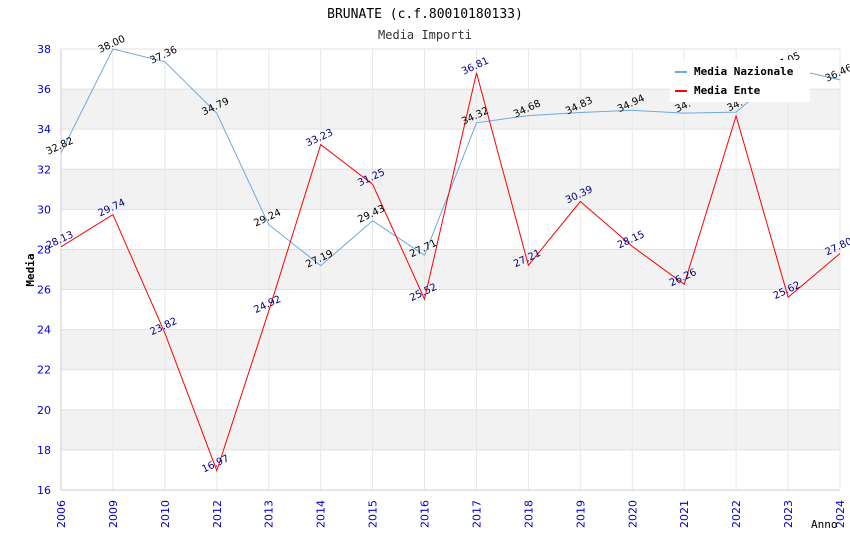 This screenshot has width=850, height=550. I want to click on x-tick-label: 2020, so click(632, 514).